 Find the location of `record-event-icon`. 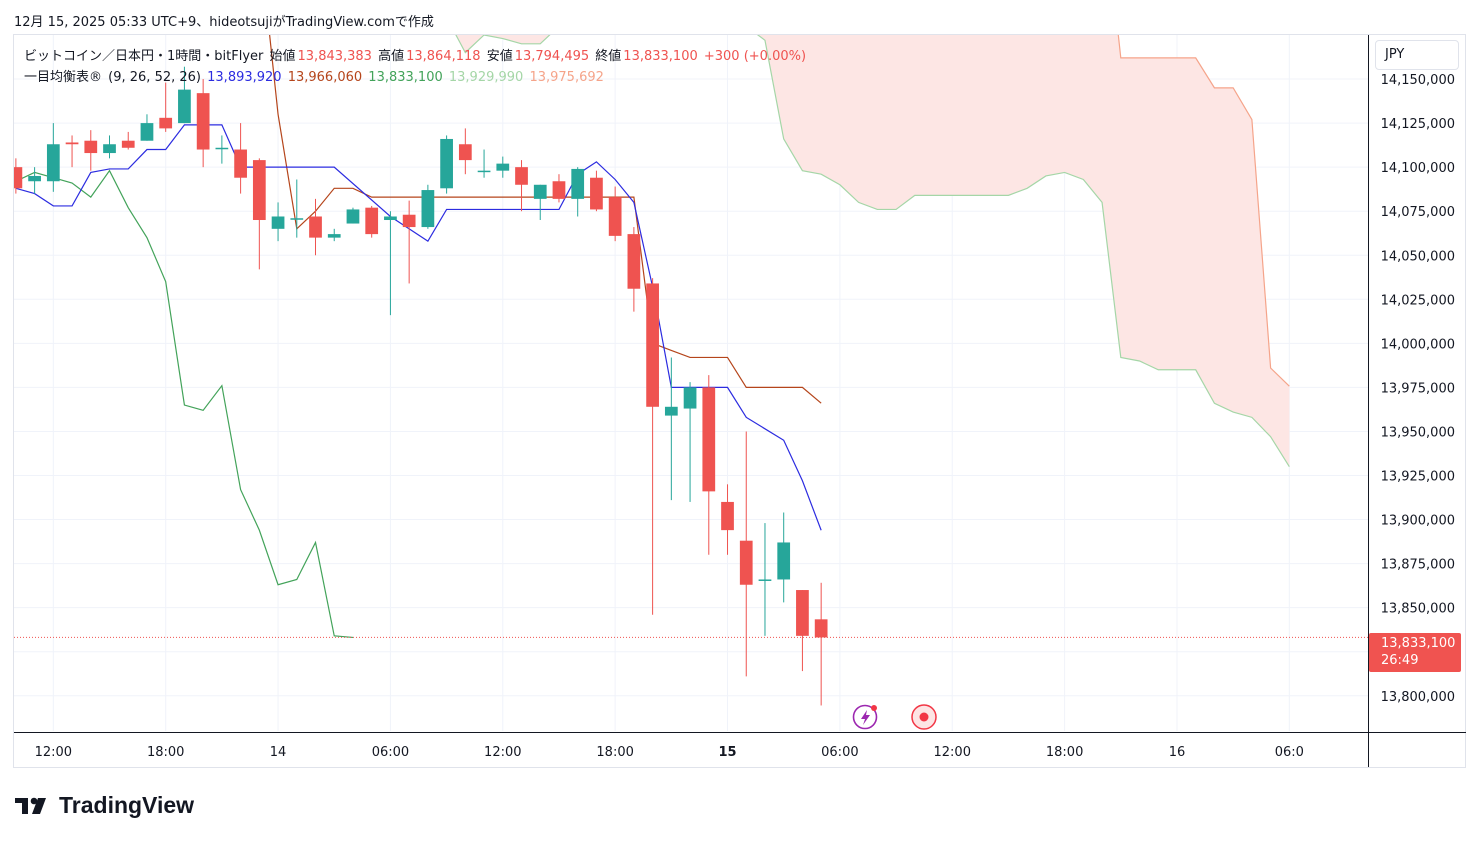

record-event-icon is located at coordinates (924, 717).